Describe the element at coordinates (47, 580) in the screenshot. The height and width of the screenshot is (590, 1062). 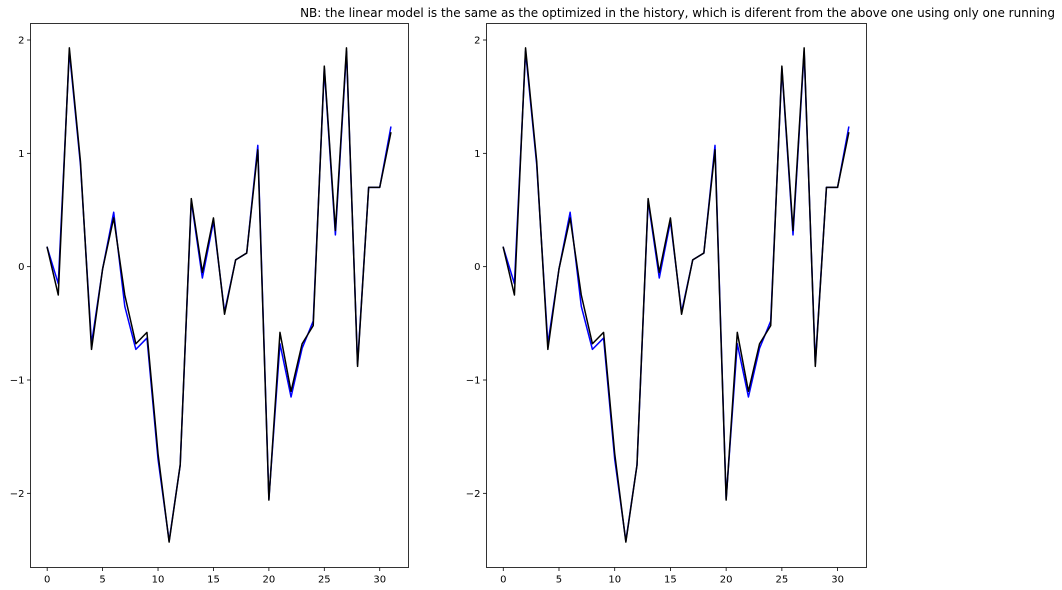
I see `left-x-tick-label-0: 0` at that location.